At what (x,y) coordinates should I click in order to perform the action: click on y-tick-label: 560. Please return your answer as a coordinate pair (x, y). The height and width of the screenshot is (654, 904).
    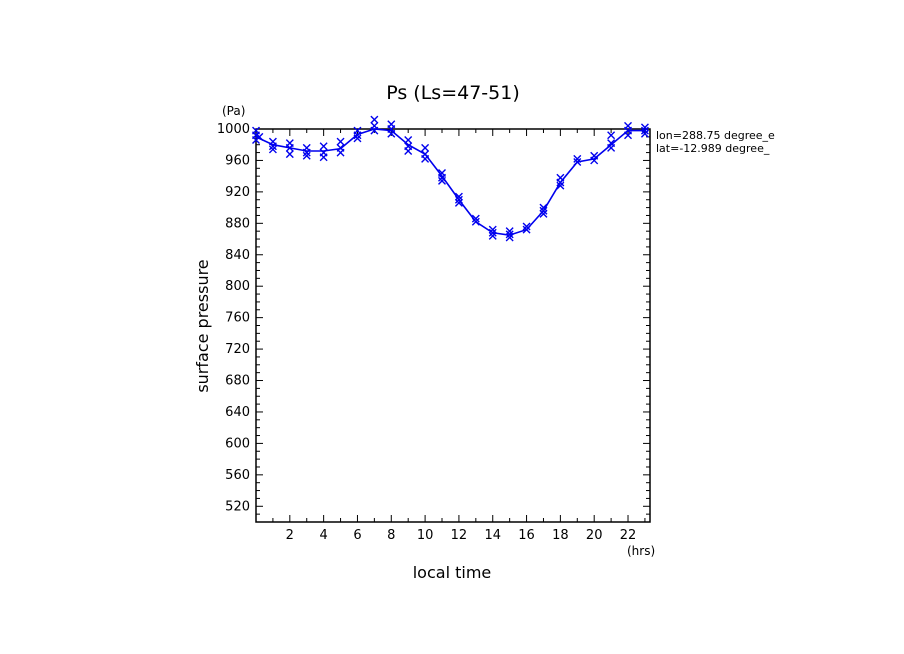
    Looking at the image, I should click on (237, 475).